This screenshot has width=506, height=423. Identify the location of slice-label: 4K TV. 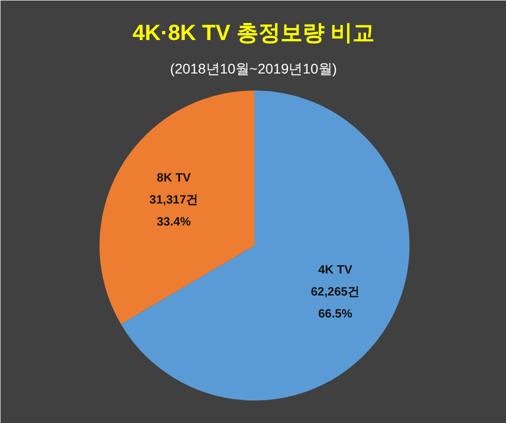
(335, 269).